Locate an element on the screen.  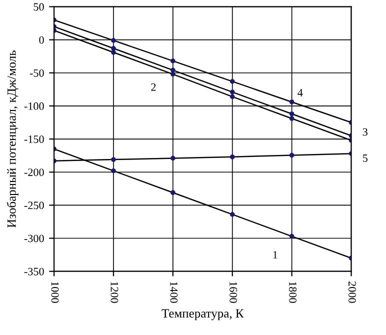
y-tick-label: -300 is located at coordinates (34, 238).